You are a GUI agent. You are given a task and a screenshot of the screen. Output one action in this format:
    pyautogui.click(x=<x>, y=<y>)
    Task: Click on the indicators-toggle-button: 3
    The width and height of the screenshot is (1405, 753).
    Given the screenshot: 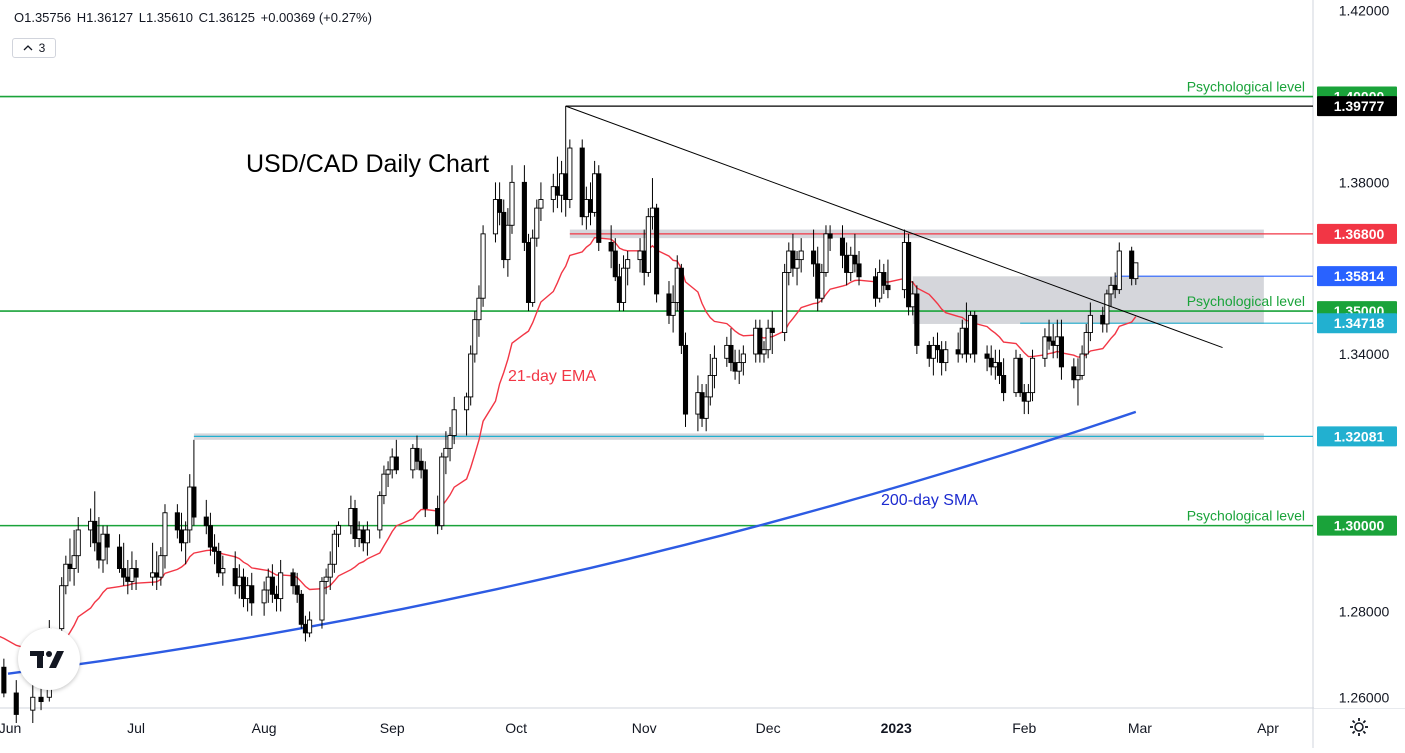 What is the action you would take?
    pyautogui.click(x=34, y=48)
    